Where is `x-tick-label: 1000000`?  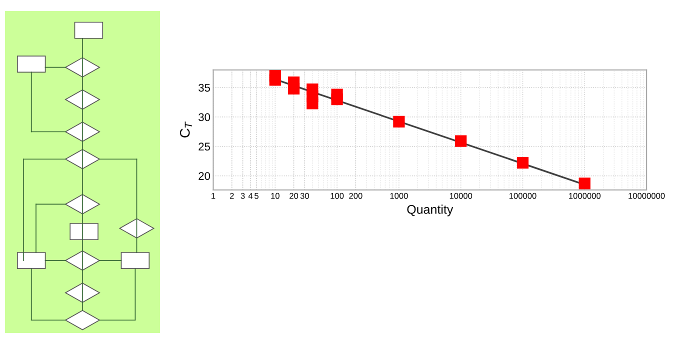 x-tick-label: 1000000 is located at coordinates (585, 195).